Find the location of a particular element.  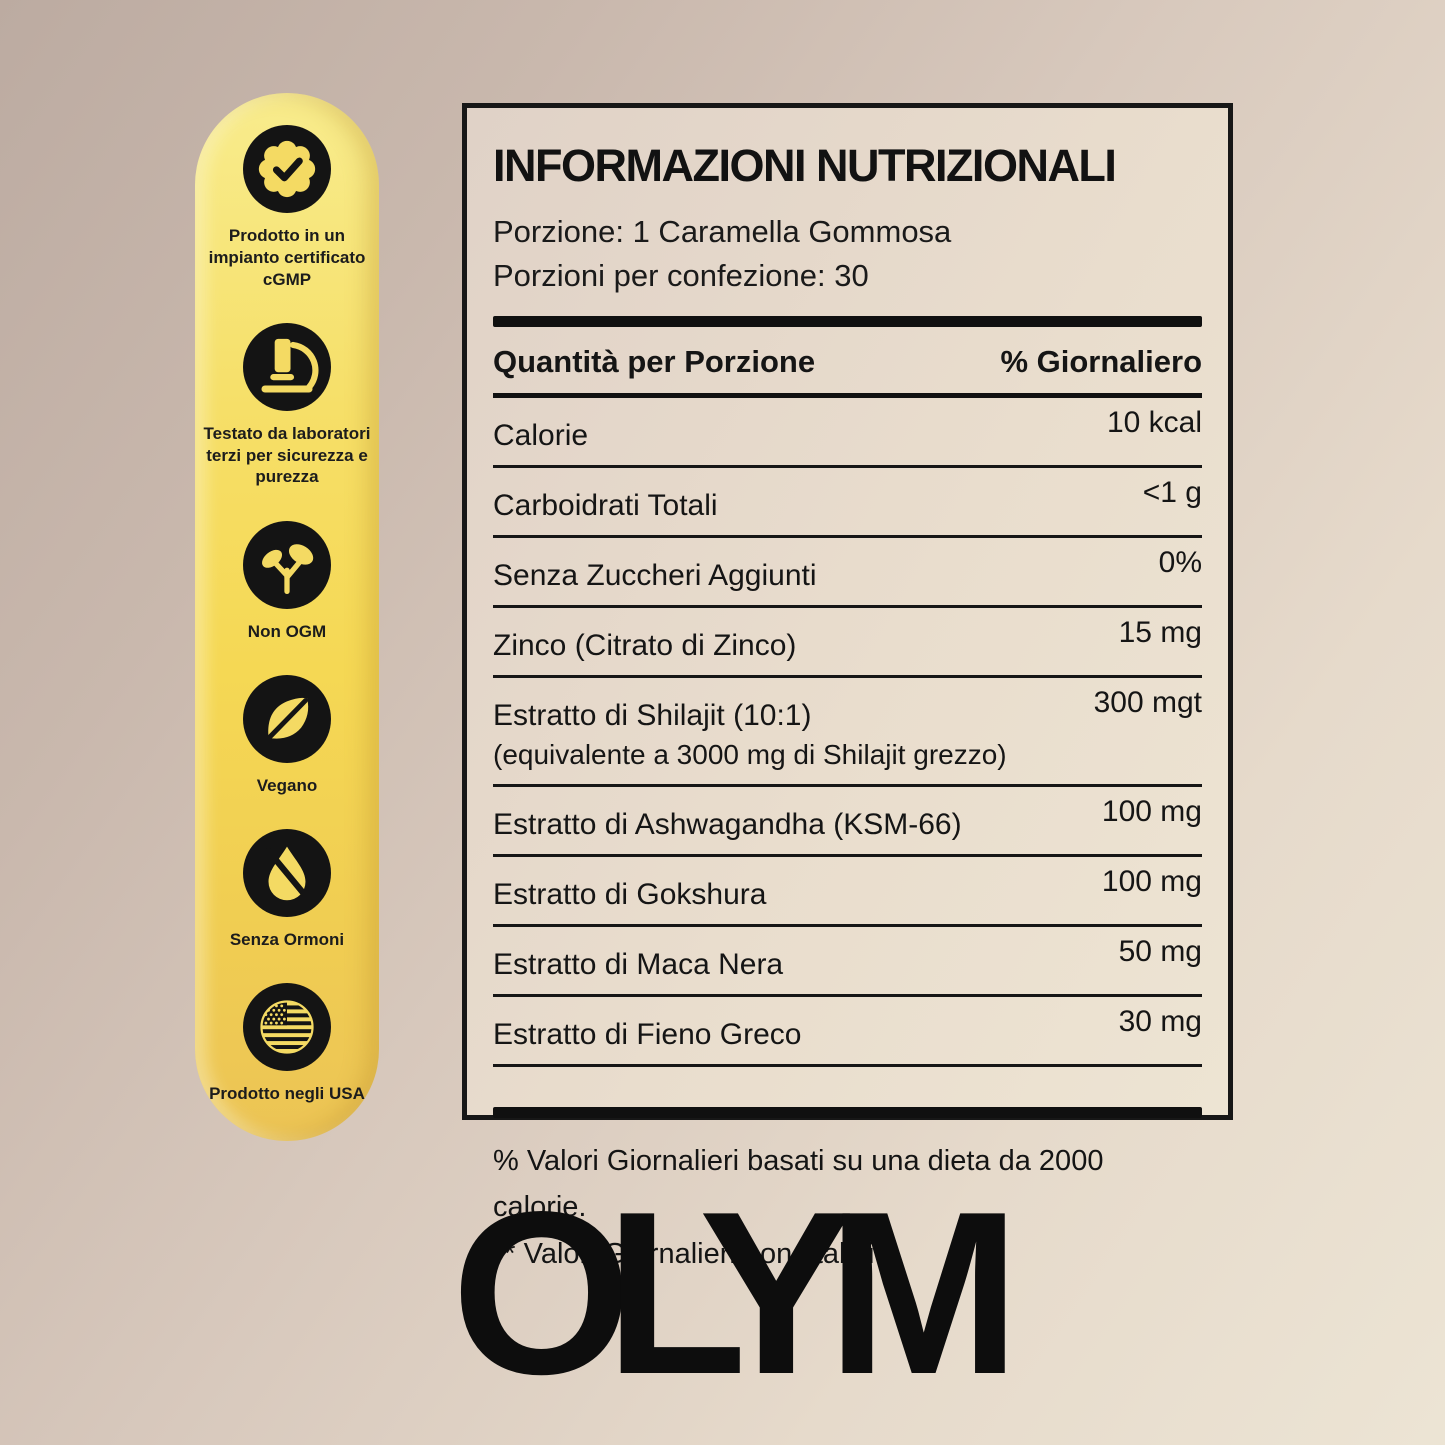

nutrient-value: 0% is located at coordinates (1180, 563).